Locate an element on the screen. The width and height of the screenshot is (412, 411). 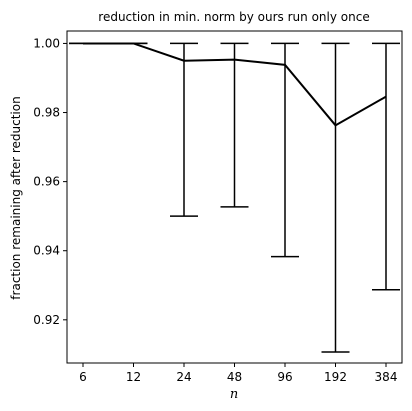
y-axis-ticks: 0.92 0.94 0.96 0.98 1.00 is located at coordinates (50, 181).